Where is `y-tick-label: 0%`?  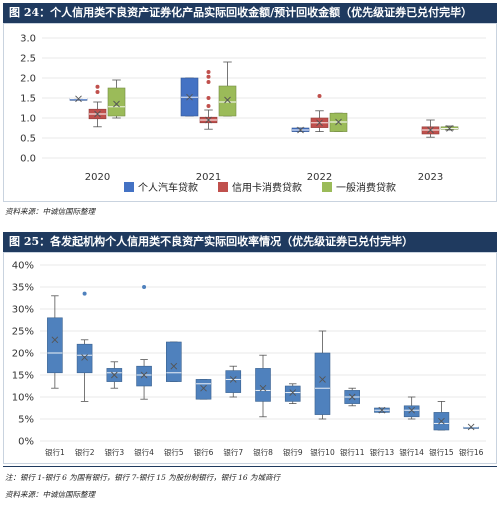 y-tick-label: 0% is located at coordinates (26, 442).